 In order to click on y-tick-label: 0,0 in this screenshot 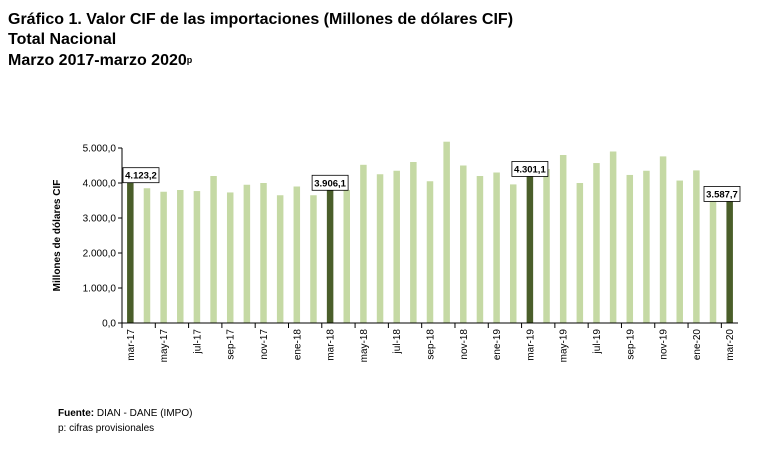, I will do `click(109, 324)`.